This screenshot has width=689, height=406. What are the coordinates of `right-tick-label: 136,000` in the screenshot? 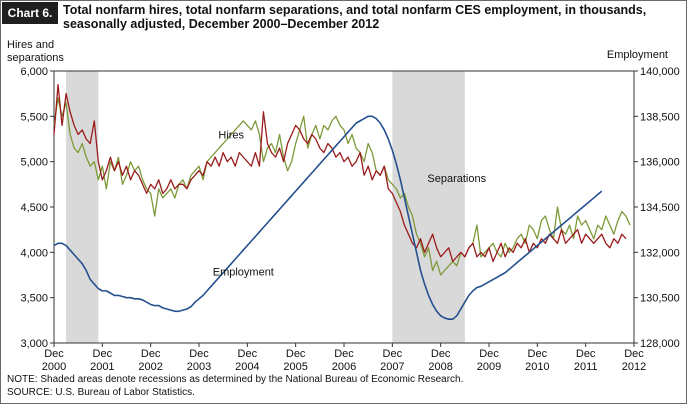 It's located at (660, 163).